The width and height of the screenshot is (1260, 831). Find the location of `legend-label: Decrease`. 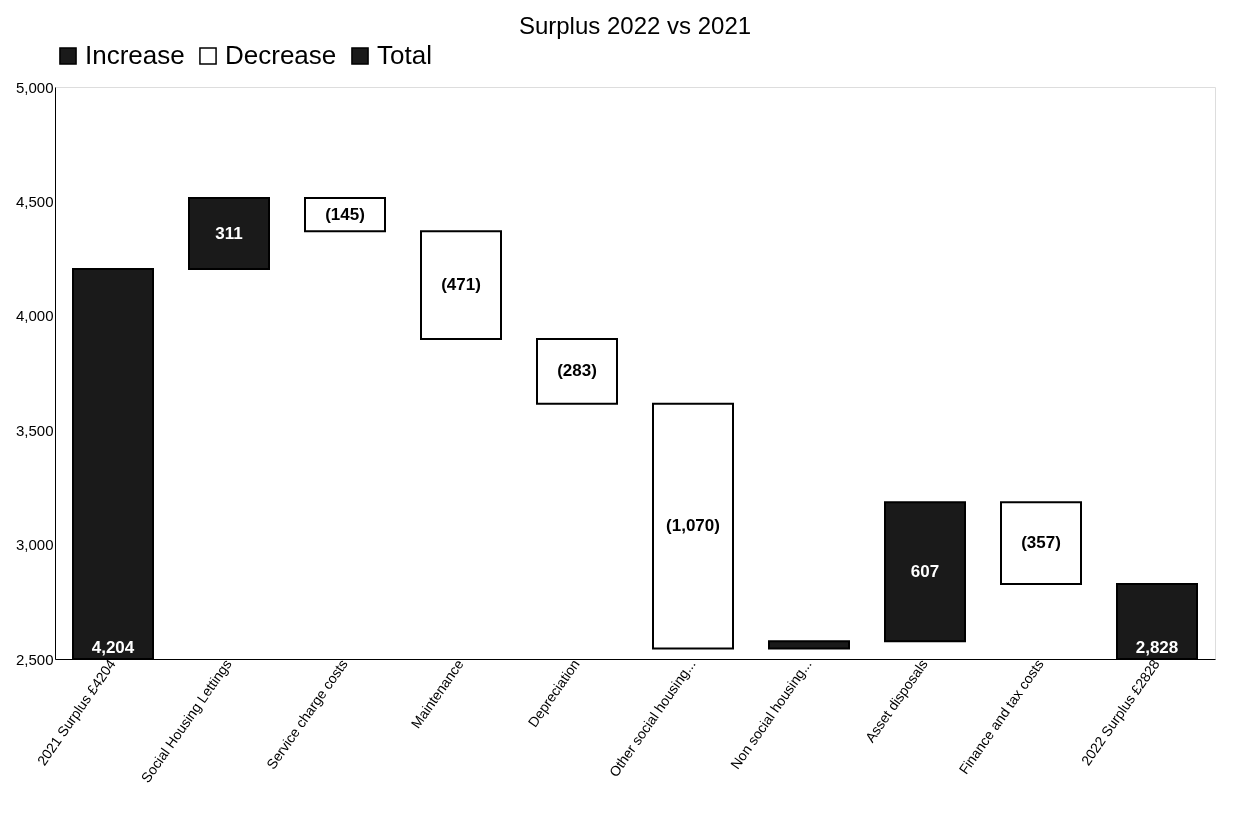

legend-label: Decrease is located at coordinates (281, 55).